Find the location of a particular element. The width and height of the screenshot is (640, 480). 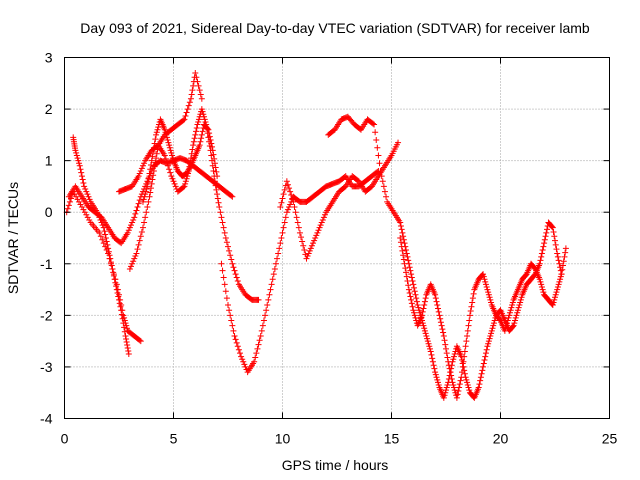

y-tick-label: 2 is located at coordinates (49, 109).